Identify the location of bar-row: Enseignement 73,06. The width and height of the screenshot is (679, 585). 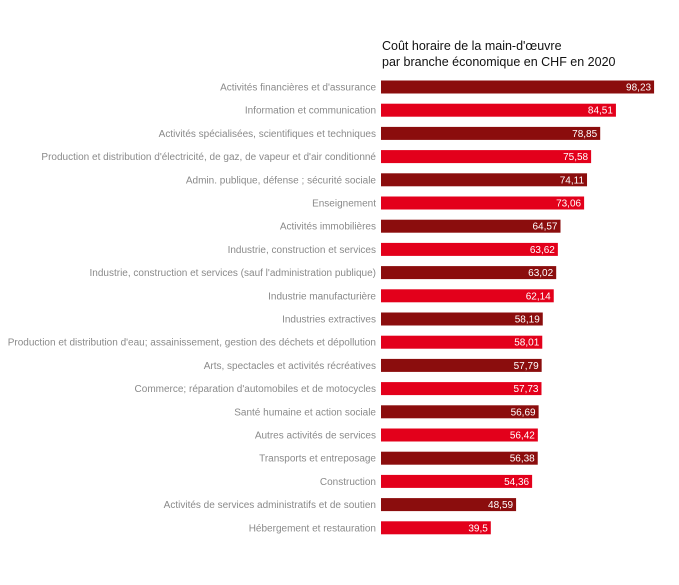
(448, 203).